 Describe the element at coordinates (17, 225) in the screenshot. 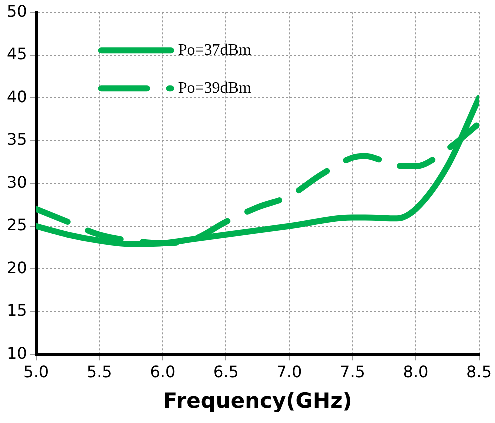

I see `y-tick-label: 25` at that location.